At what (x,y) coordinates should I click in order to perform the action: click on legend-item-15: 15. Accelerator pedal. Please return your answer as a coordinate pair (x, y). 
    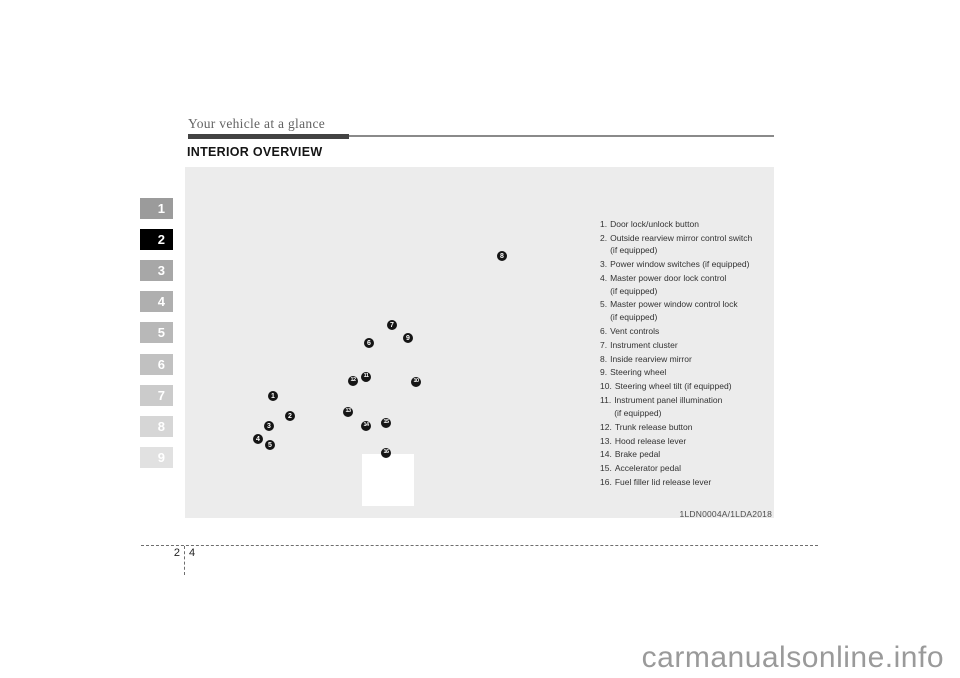
    Looking at the image, I should click on (687, 468).